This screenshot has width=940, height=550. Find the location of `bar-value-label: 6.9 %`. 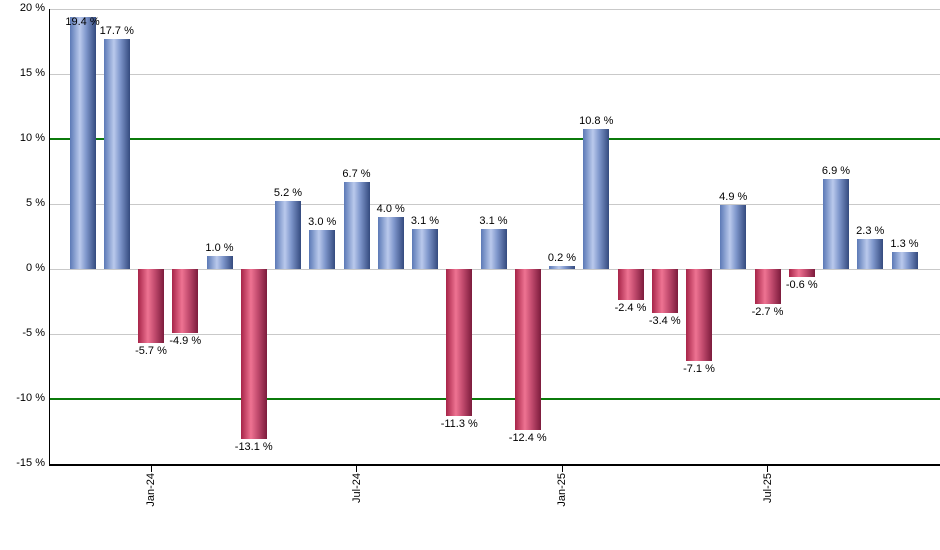

bar-value-label: 6.9 % is located at coordinates (836, 171).